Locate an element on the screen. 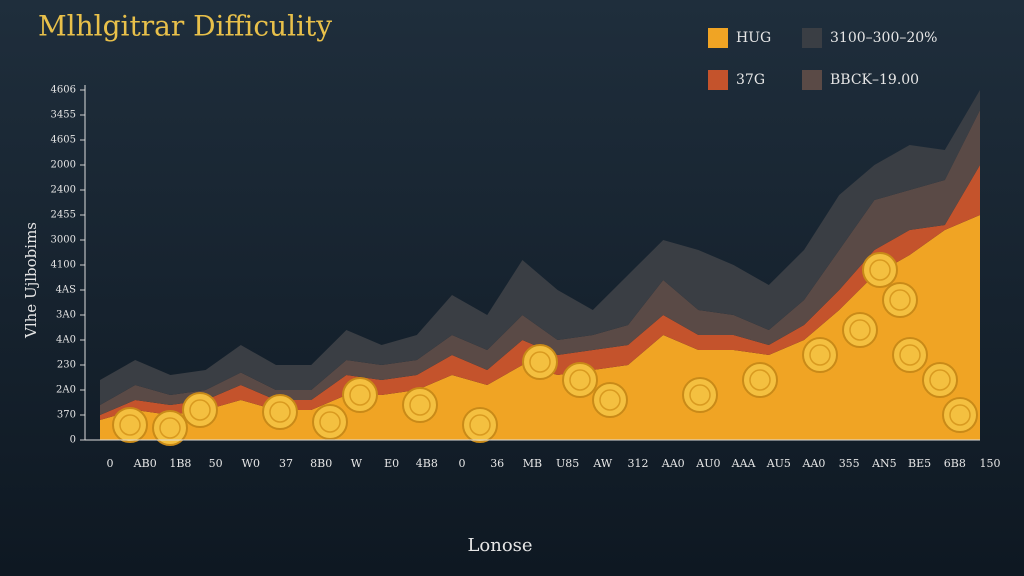  x-tick-label: AN5 is located at coordinates (884, 463).